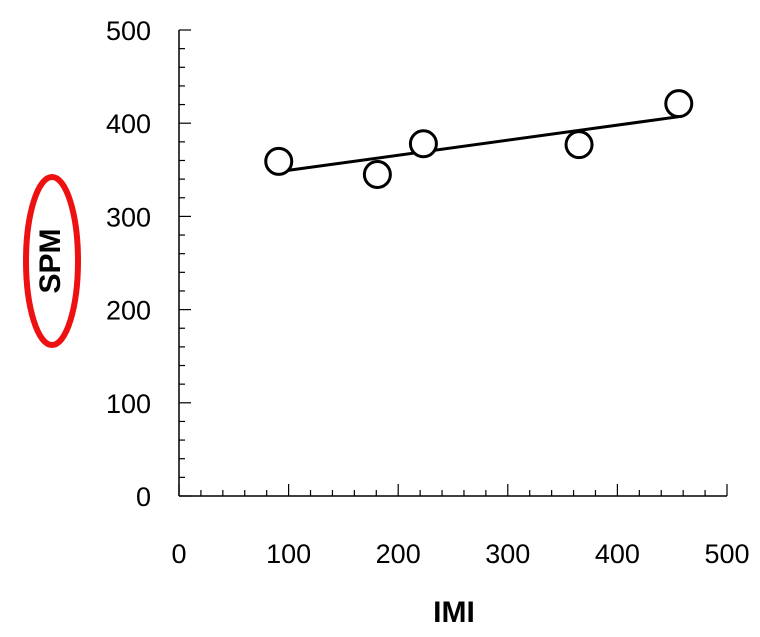 Image resolution: width=760 pixels, height=637 pixels. Describe the element at coordinates (454, 612) in the screenshot. I see `x-axis-title: IMI` at that location.